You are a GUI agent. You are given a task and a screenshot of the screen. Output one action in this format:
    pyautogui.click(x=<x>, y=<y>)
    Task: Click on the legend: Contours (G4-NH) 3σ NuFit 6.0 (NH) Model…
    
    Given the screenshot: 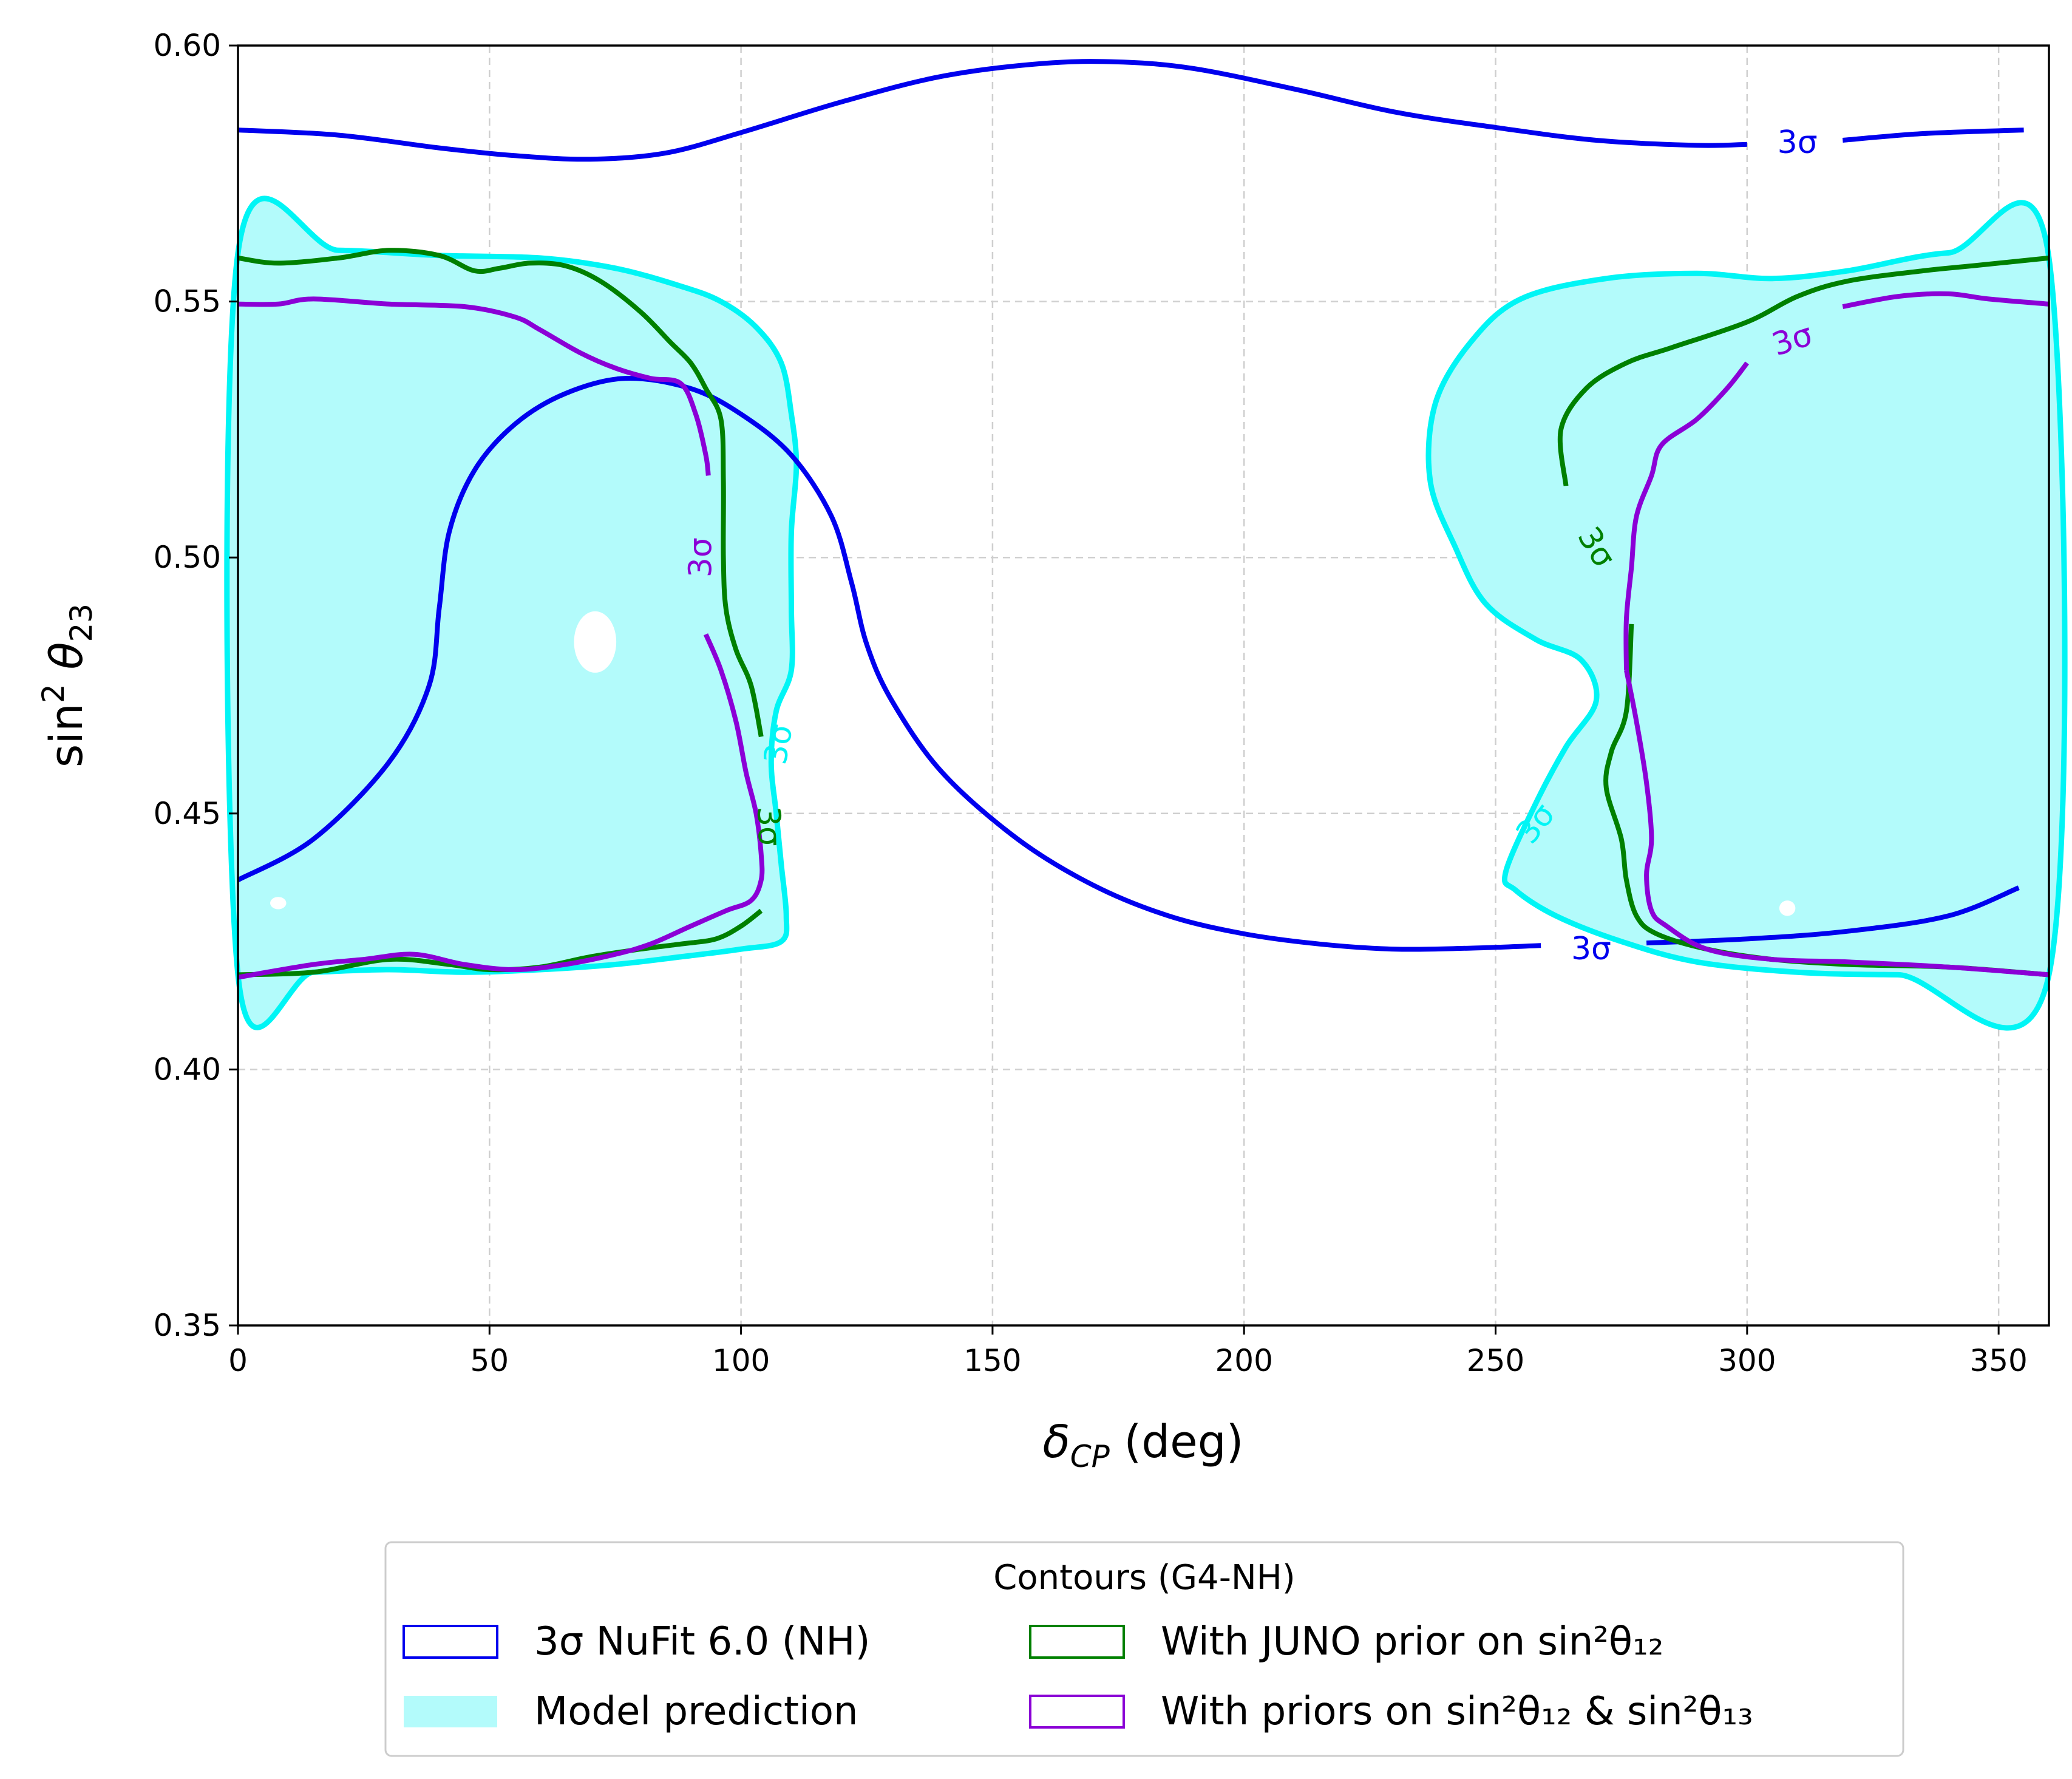 What is the action you would take?
    pyautogui.click(x=1144, y=1649)
    